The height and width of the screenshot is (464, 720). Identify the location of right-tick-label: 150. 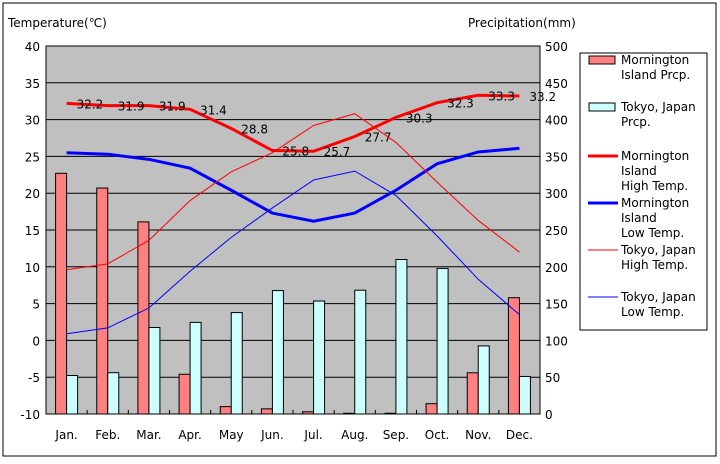
(556, 305).